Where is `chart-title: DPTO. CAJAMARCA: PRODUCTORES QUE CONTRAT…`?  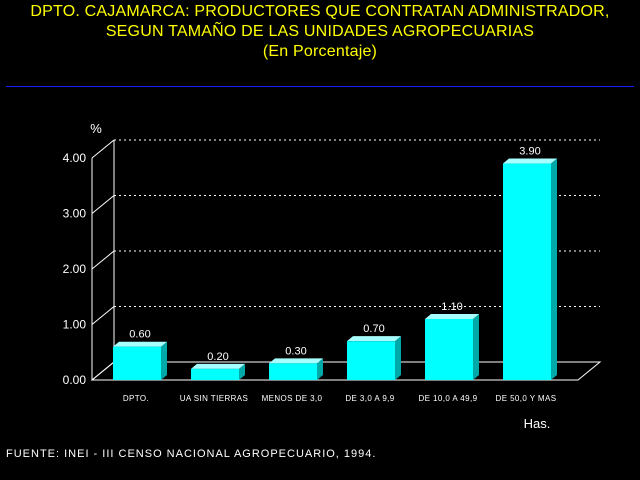 chart-title: DPTO. CAJAMARCA: PRODUCTORES QUE CONTRAT… is located at coordinates (320, 32).